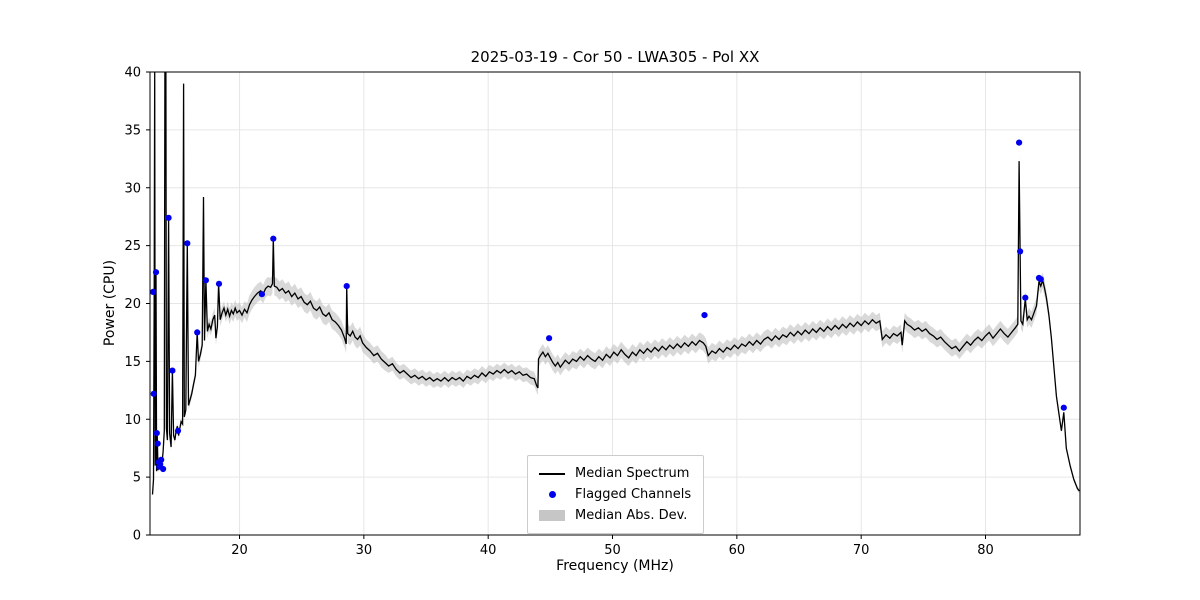 This screenshot has width=1200, height=600. What do you see at coordinates (488, 550) in the screenshot?
I see `x-tick-label: 40` at bounding box center [488, 550].